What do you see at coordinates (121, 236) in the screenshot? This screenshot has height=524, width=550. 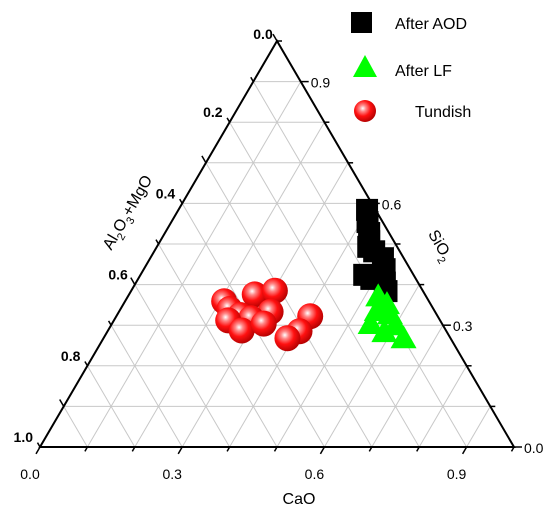 I see `left-axis-title-subscript-2: 2` at bounding box center [121, 236].